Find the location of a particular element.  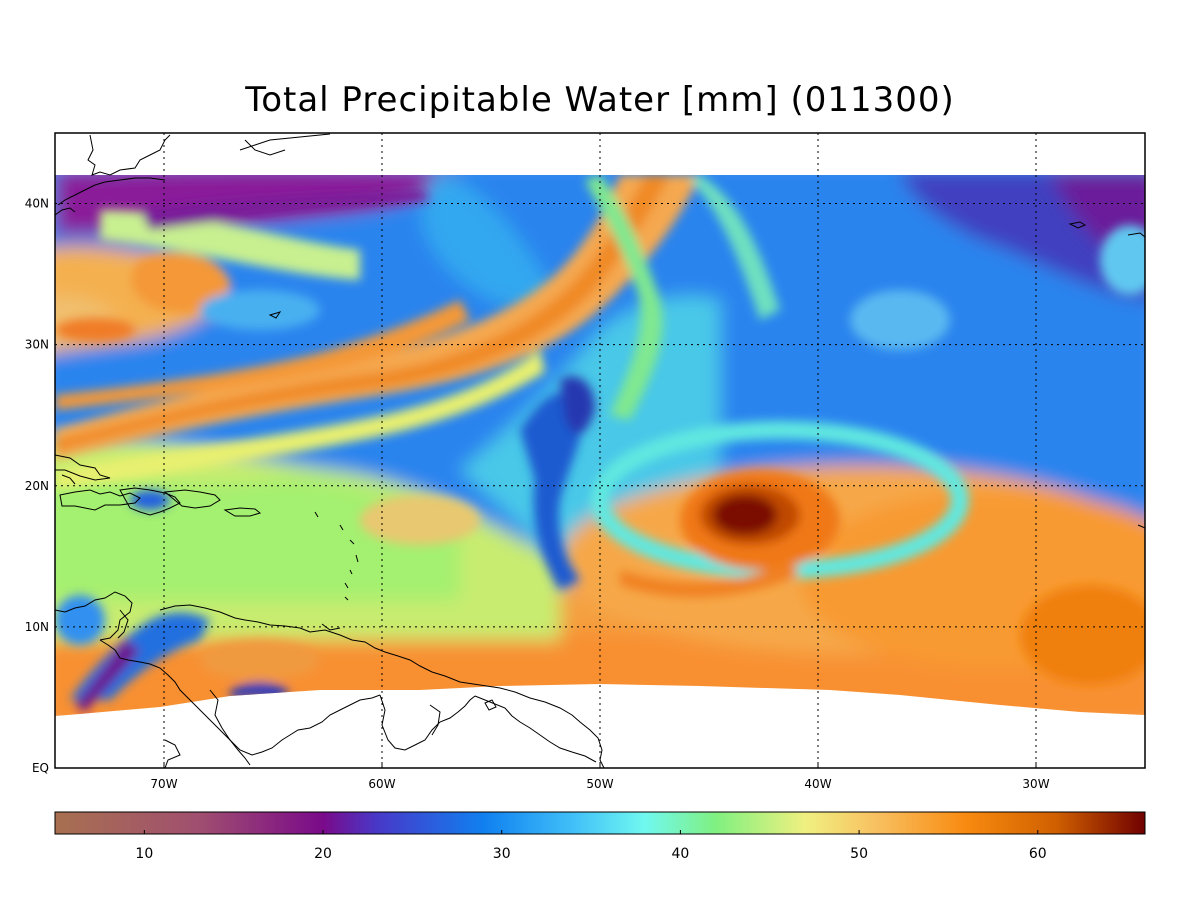

colorbar-tick-label: 40 is located at coordinates (680, 854).